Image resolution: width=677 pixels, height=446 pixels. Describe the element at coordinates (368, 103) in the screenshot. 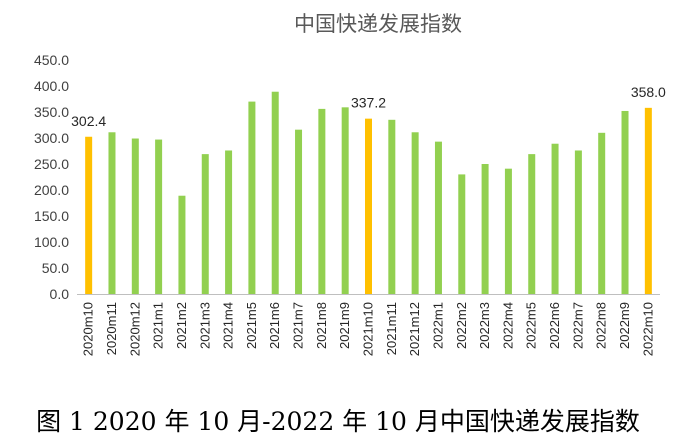

I see `data-label: 337.2` at that location.